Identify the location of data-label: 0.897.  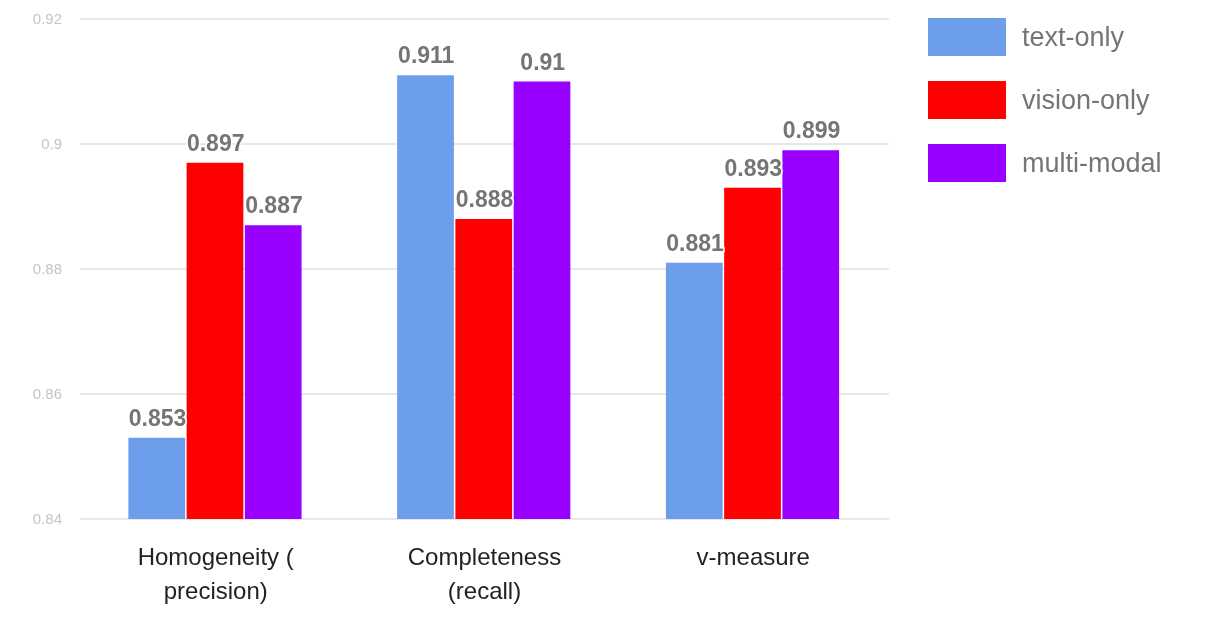
(215, 142).